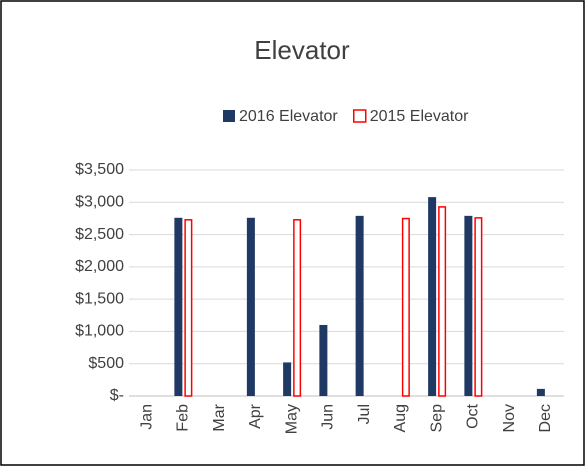 This screenshot has height=466, width=585. Describe the element at coordinates (436, 418) in the screenshot. I see `x-tick-label: Sep` at that location.